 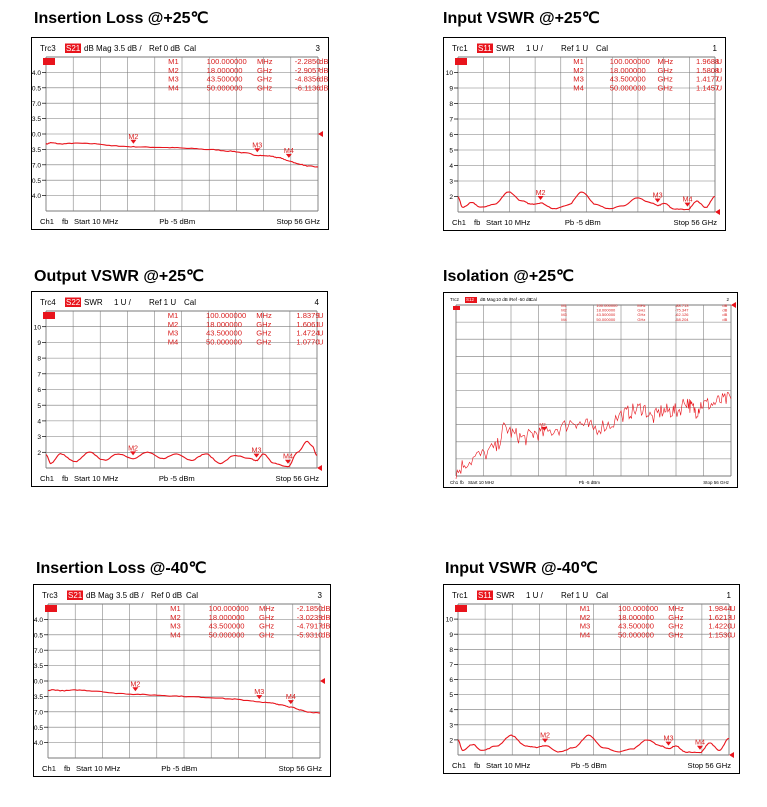 What do you see at coordinates (39, 374) in the screenshot?
I see `y-tick-label: 7` at bounding box center [39, 374].